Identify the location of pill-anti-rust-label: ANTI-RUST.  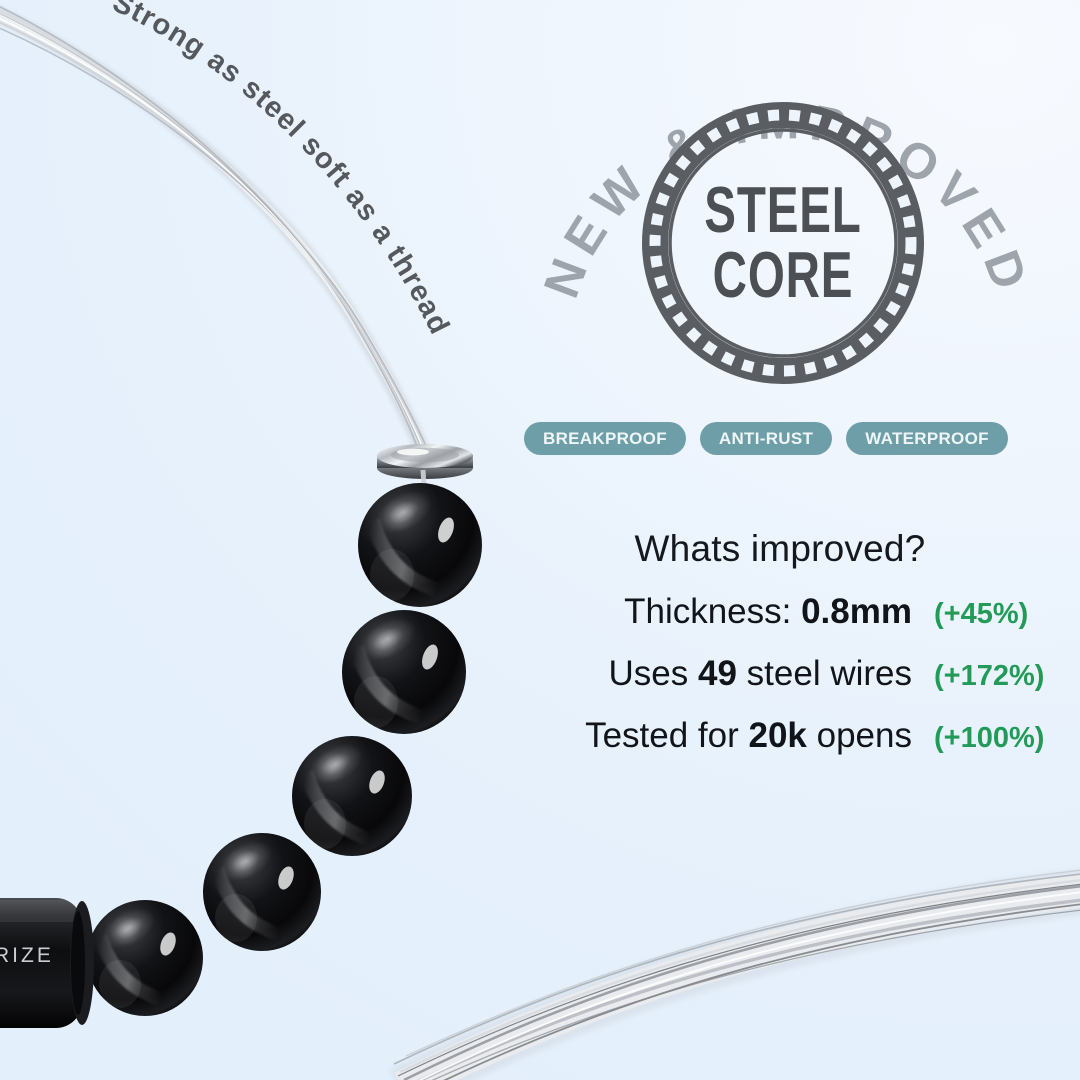
(766, 438).